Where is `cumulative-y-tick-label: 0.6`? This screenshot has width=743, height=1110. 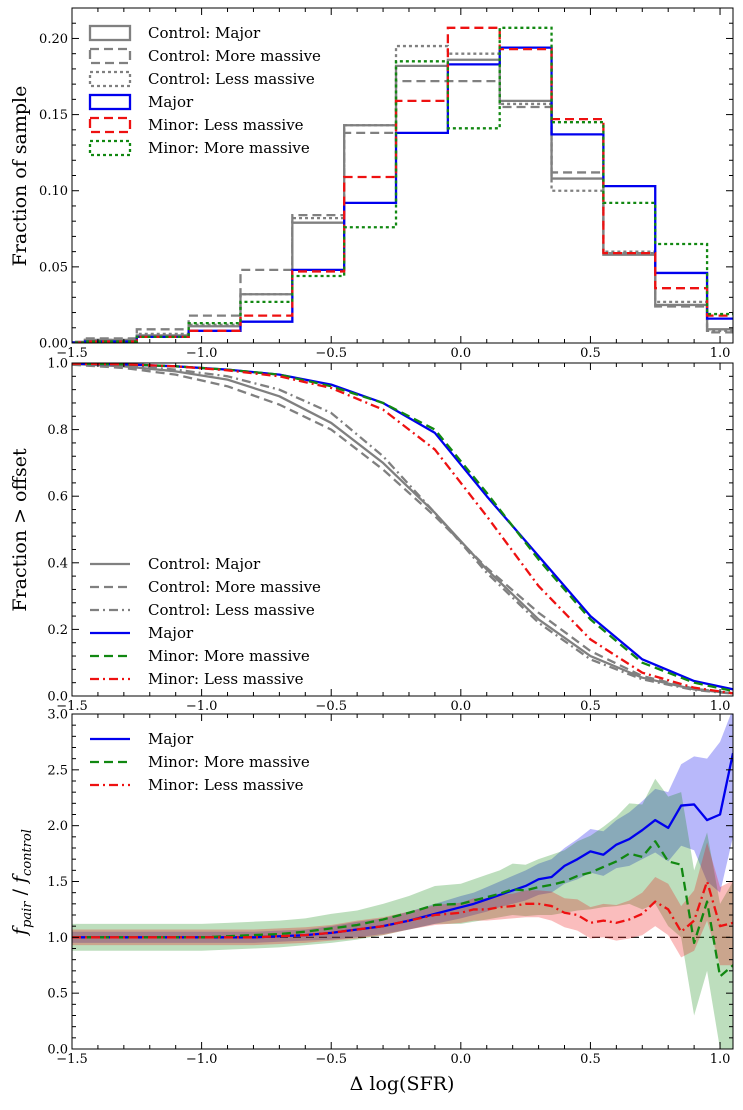 cumulative-y-tick-label: 0.6 is located at coordinates (57, 497).